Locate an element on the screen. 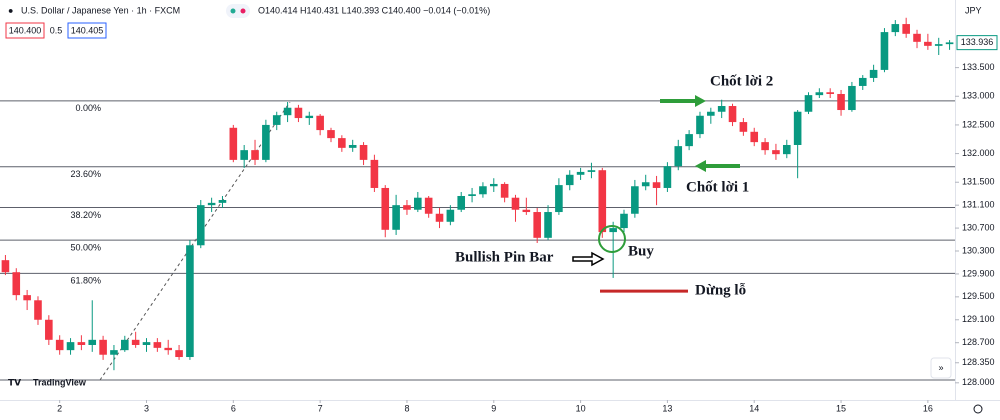 This screenshot has width=1000, height=420. scroll-button is located at coordinates (941, 368).